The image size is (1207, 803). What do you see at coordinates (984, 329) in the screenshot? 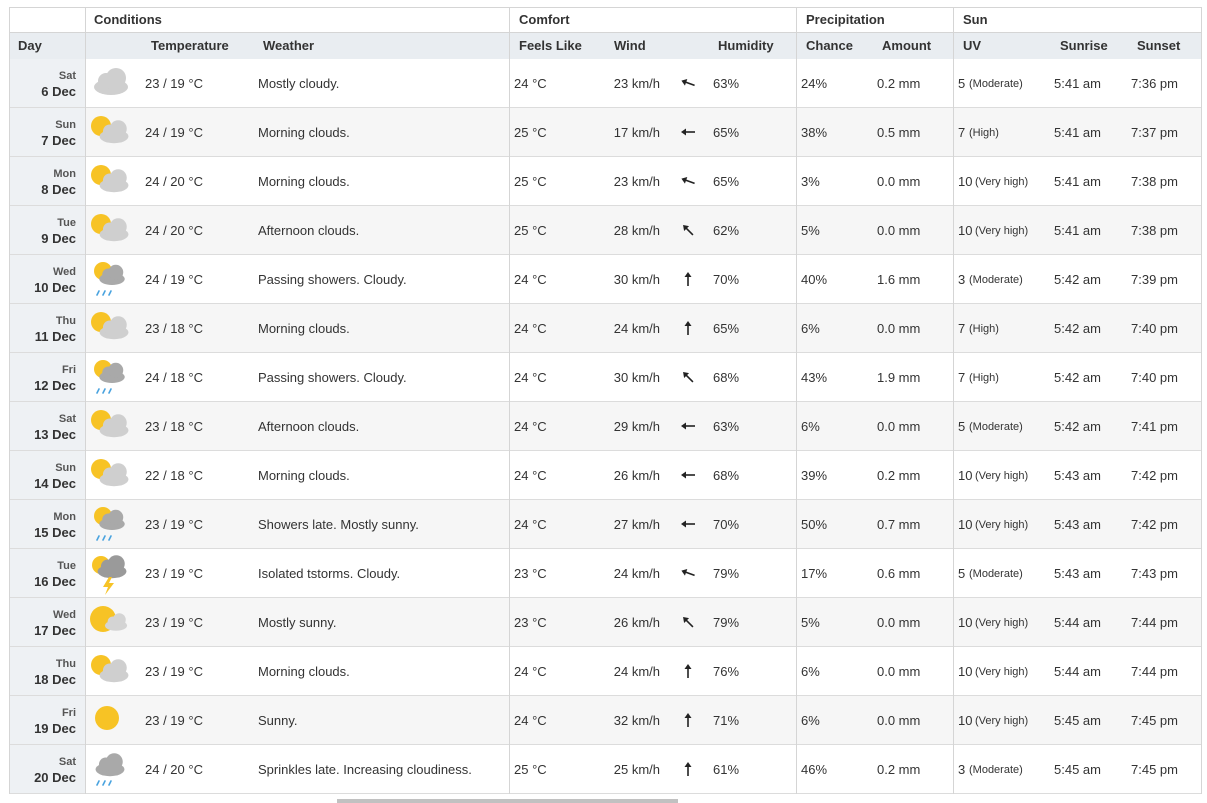
I see `uv-label: (High)` at bounding box center [984, 329].